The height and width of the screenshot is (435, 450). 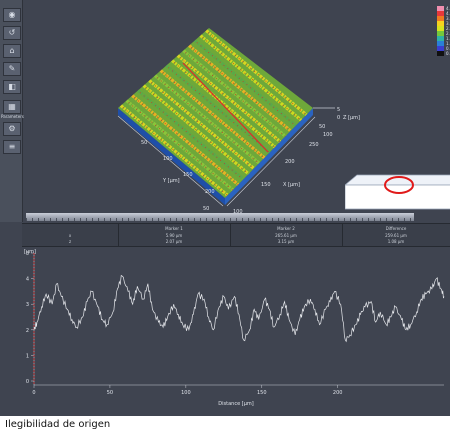 What do you see at coordinates (238, 212) in the screenshot?
I see `x-tick: 100` at bounding box center [238, 212].